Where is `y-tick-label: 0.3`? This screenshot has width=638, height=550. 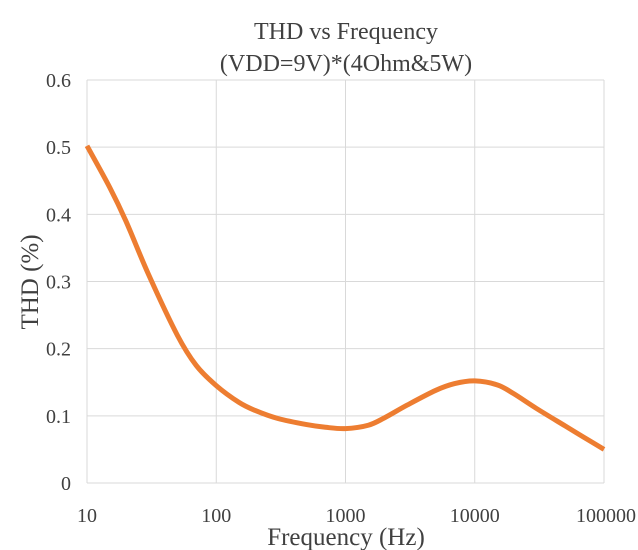 y-tick-label: 0.3 is located at coordinates (58, 283).